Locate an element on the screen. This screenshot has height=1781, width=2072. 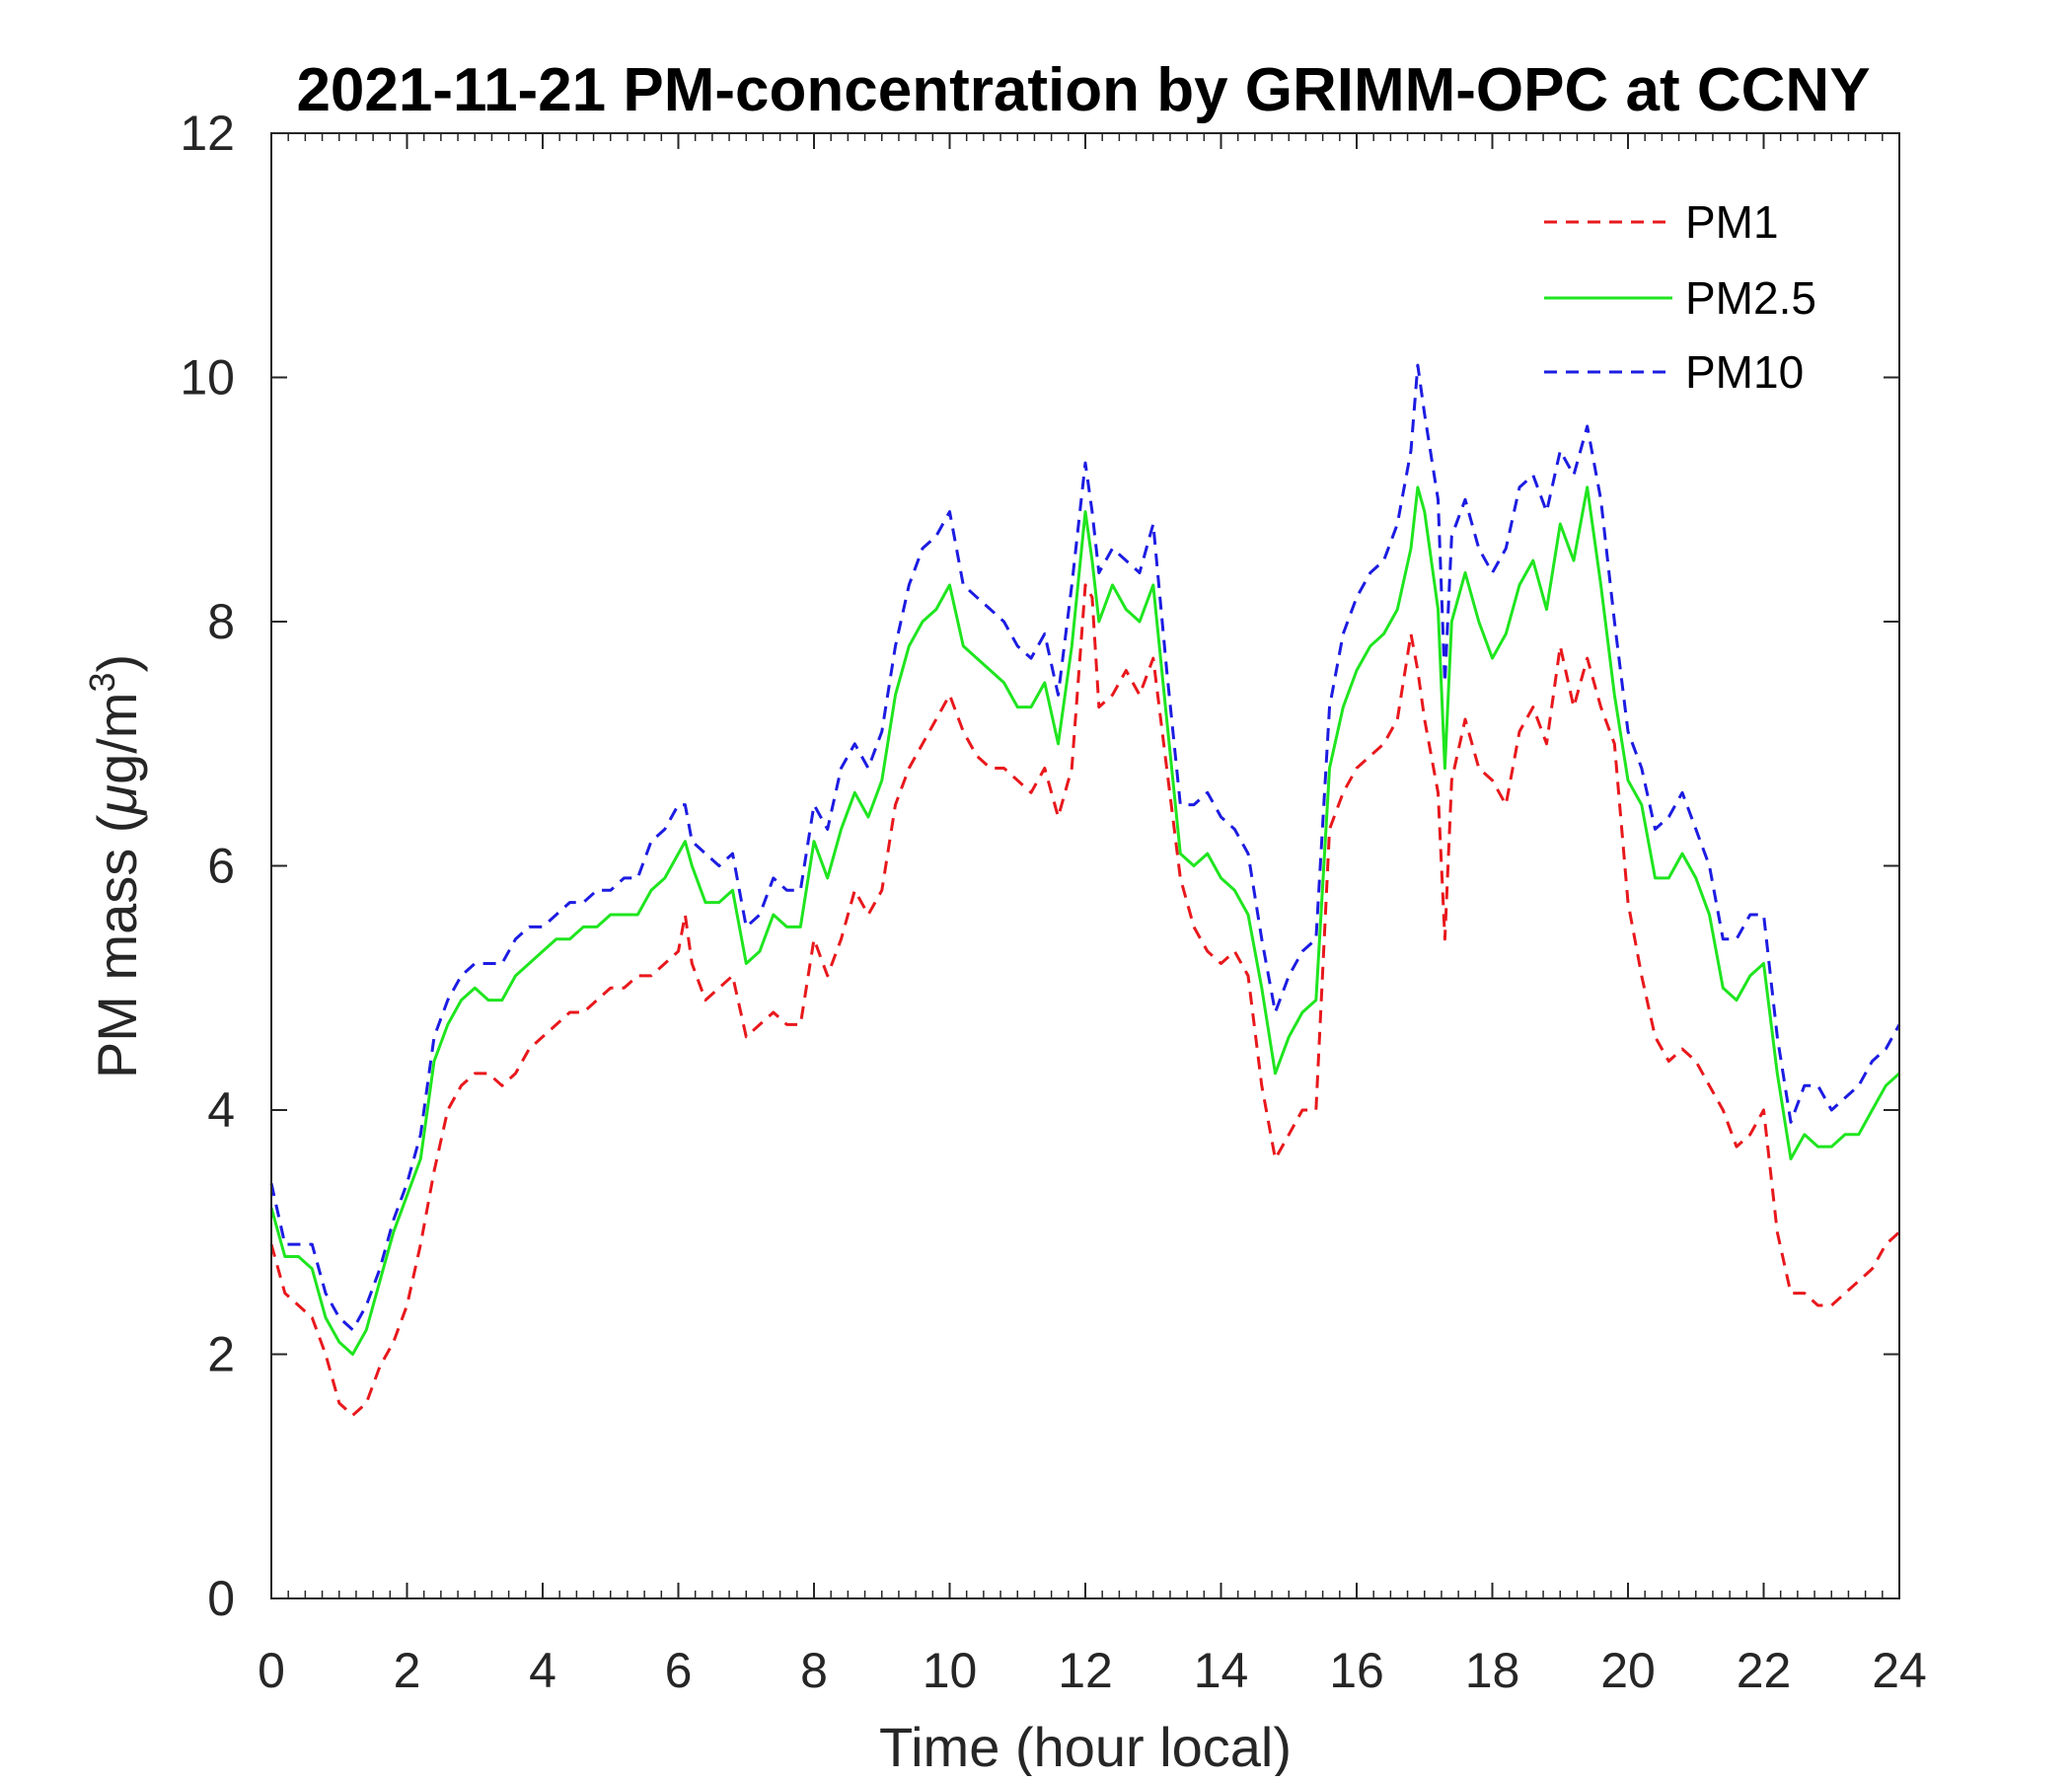
y-axis-label: PM mass (μg/m3) is located at coordinates (115, 866).